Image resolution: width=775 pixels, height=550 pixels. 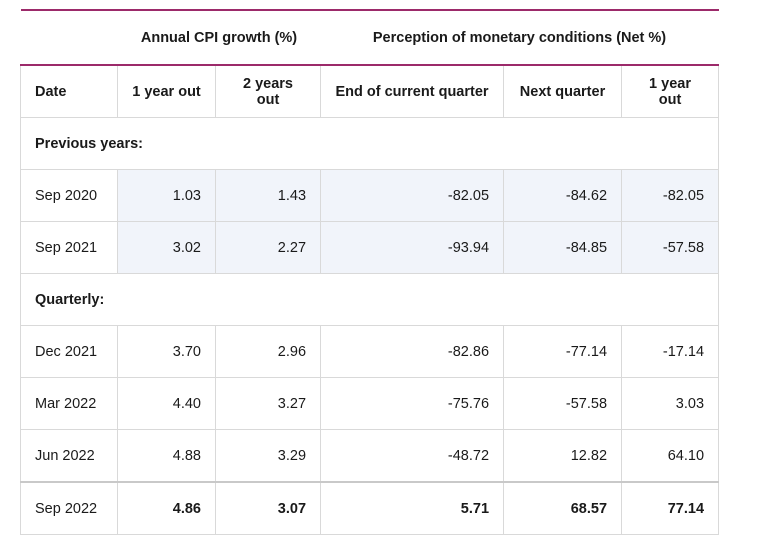 What do you see at coordinates (268, 351) in the screenshot?
I see `cpi-2y-cell: 2.96` at bounding box center [268, 351].